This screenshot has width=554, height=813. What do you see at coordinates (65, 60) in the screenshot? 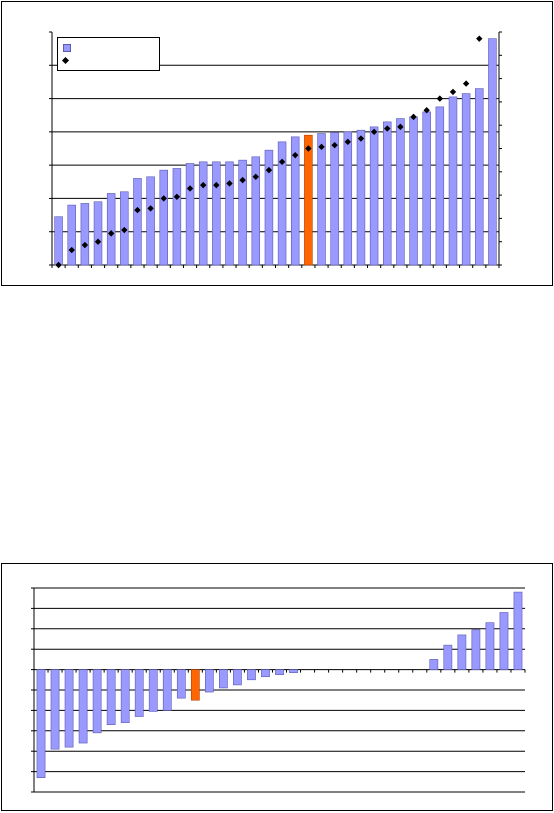
I see `legend-marker-swatch` at bounding box center [65, 60].